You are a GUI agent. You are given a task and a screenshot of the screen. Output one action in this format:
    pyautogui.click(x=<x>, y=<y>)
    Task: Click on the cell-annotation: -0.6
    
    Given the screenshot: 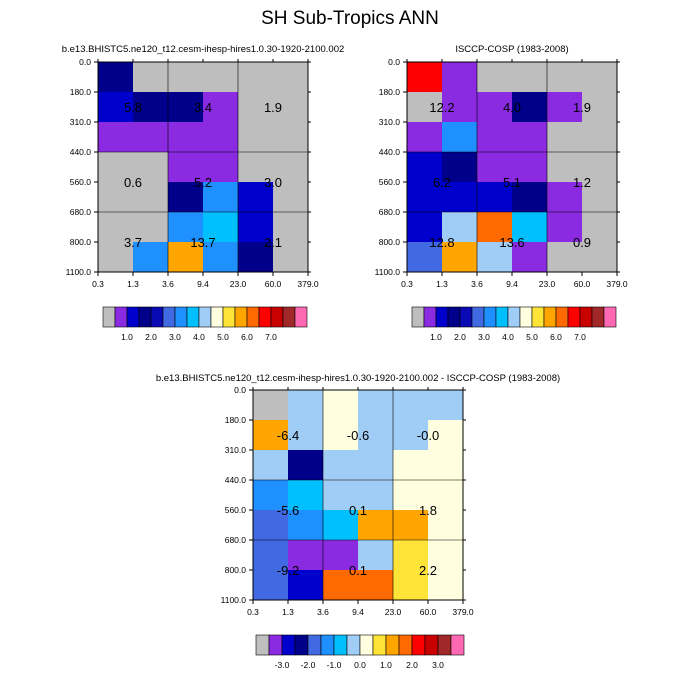 What is the action you would take?
    pyautogui.click(x=358, y=435)
    